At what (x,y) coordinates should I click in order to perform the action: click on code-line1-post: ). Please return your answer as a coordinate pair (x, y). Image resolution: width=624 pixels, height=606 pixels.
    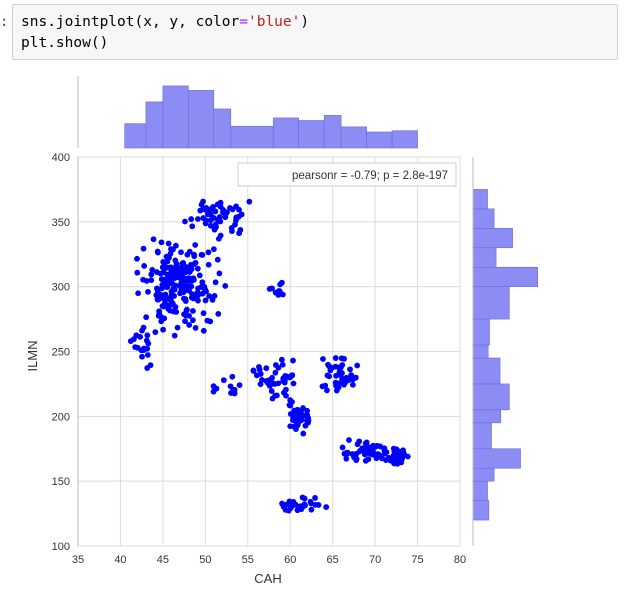
    Looking at the image, I should click on (305, 22).